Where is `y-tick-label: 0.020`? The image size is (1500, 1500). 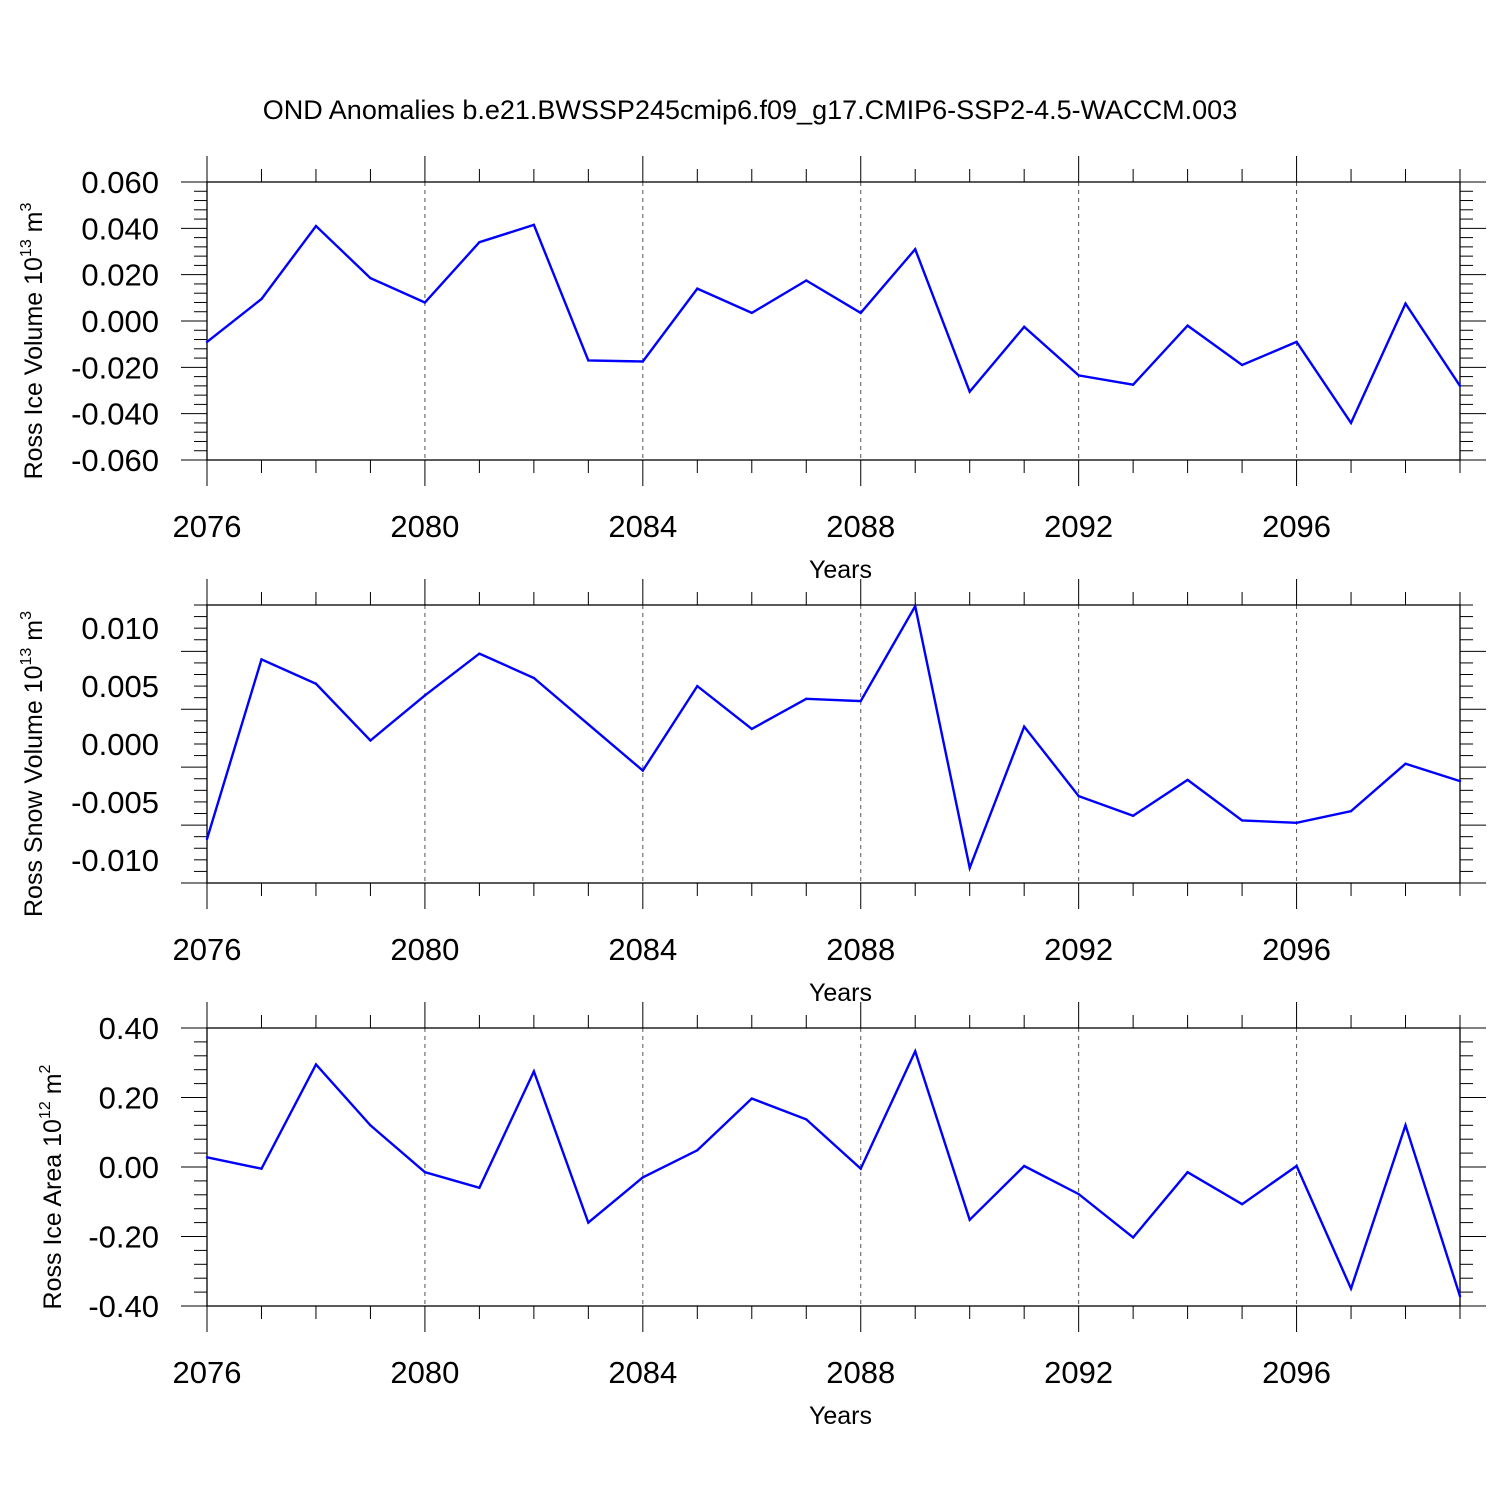 y-tick-label: 0.020 is located at coordinates (120, 275).